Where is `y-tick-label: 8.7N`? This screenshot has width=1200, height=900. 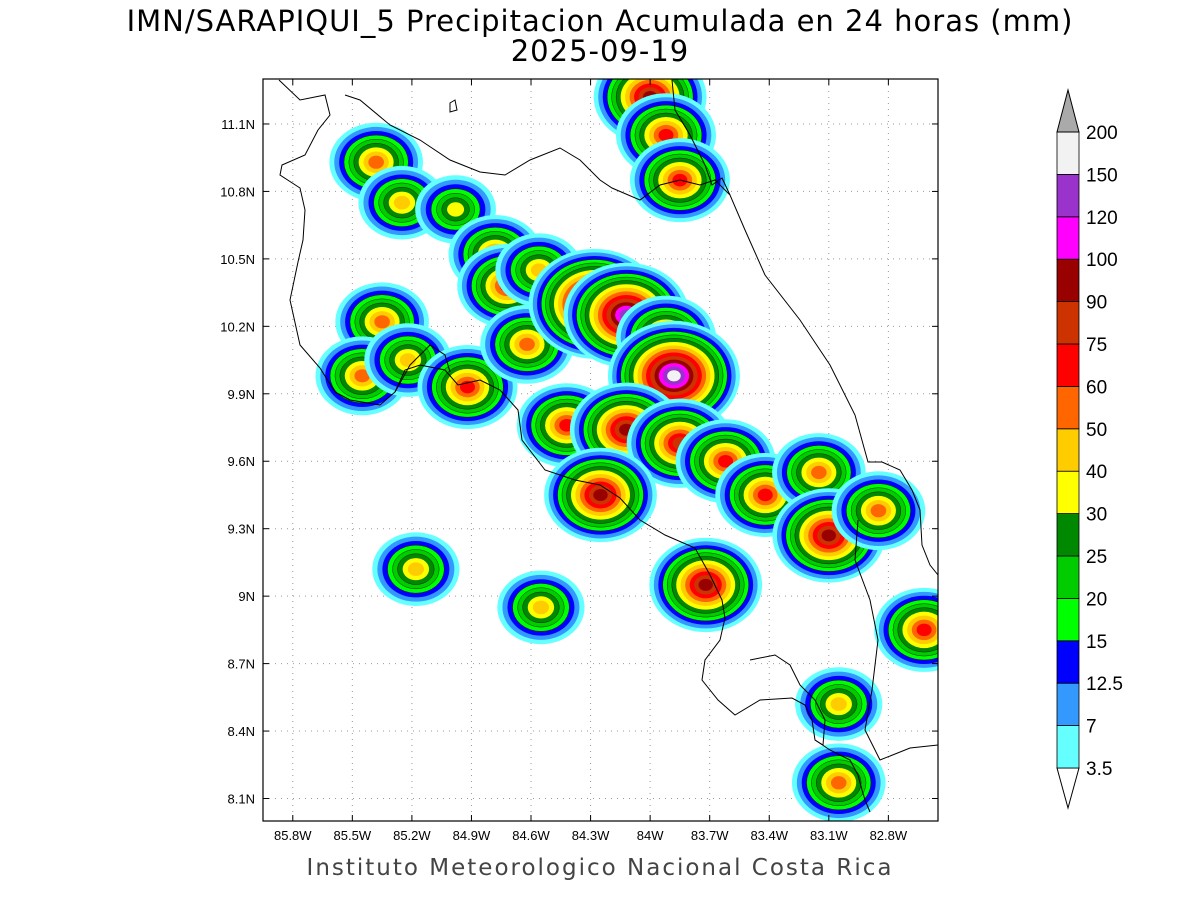
y-tick-label: 8.7N is located at coordinates (241, 664).